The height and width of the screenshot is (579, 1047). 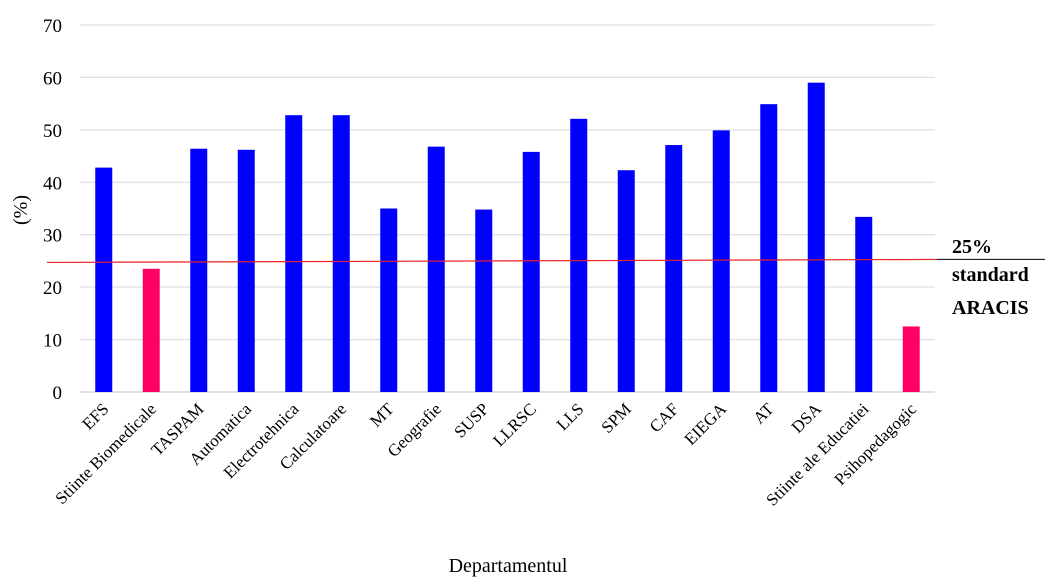 I want to click on reference-line-label-line: 25%, so click(x=972, y=247).